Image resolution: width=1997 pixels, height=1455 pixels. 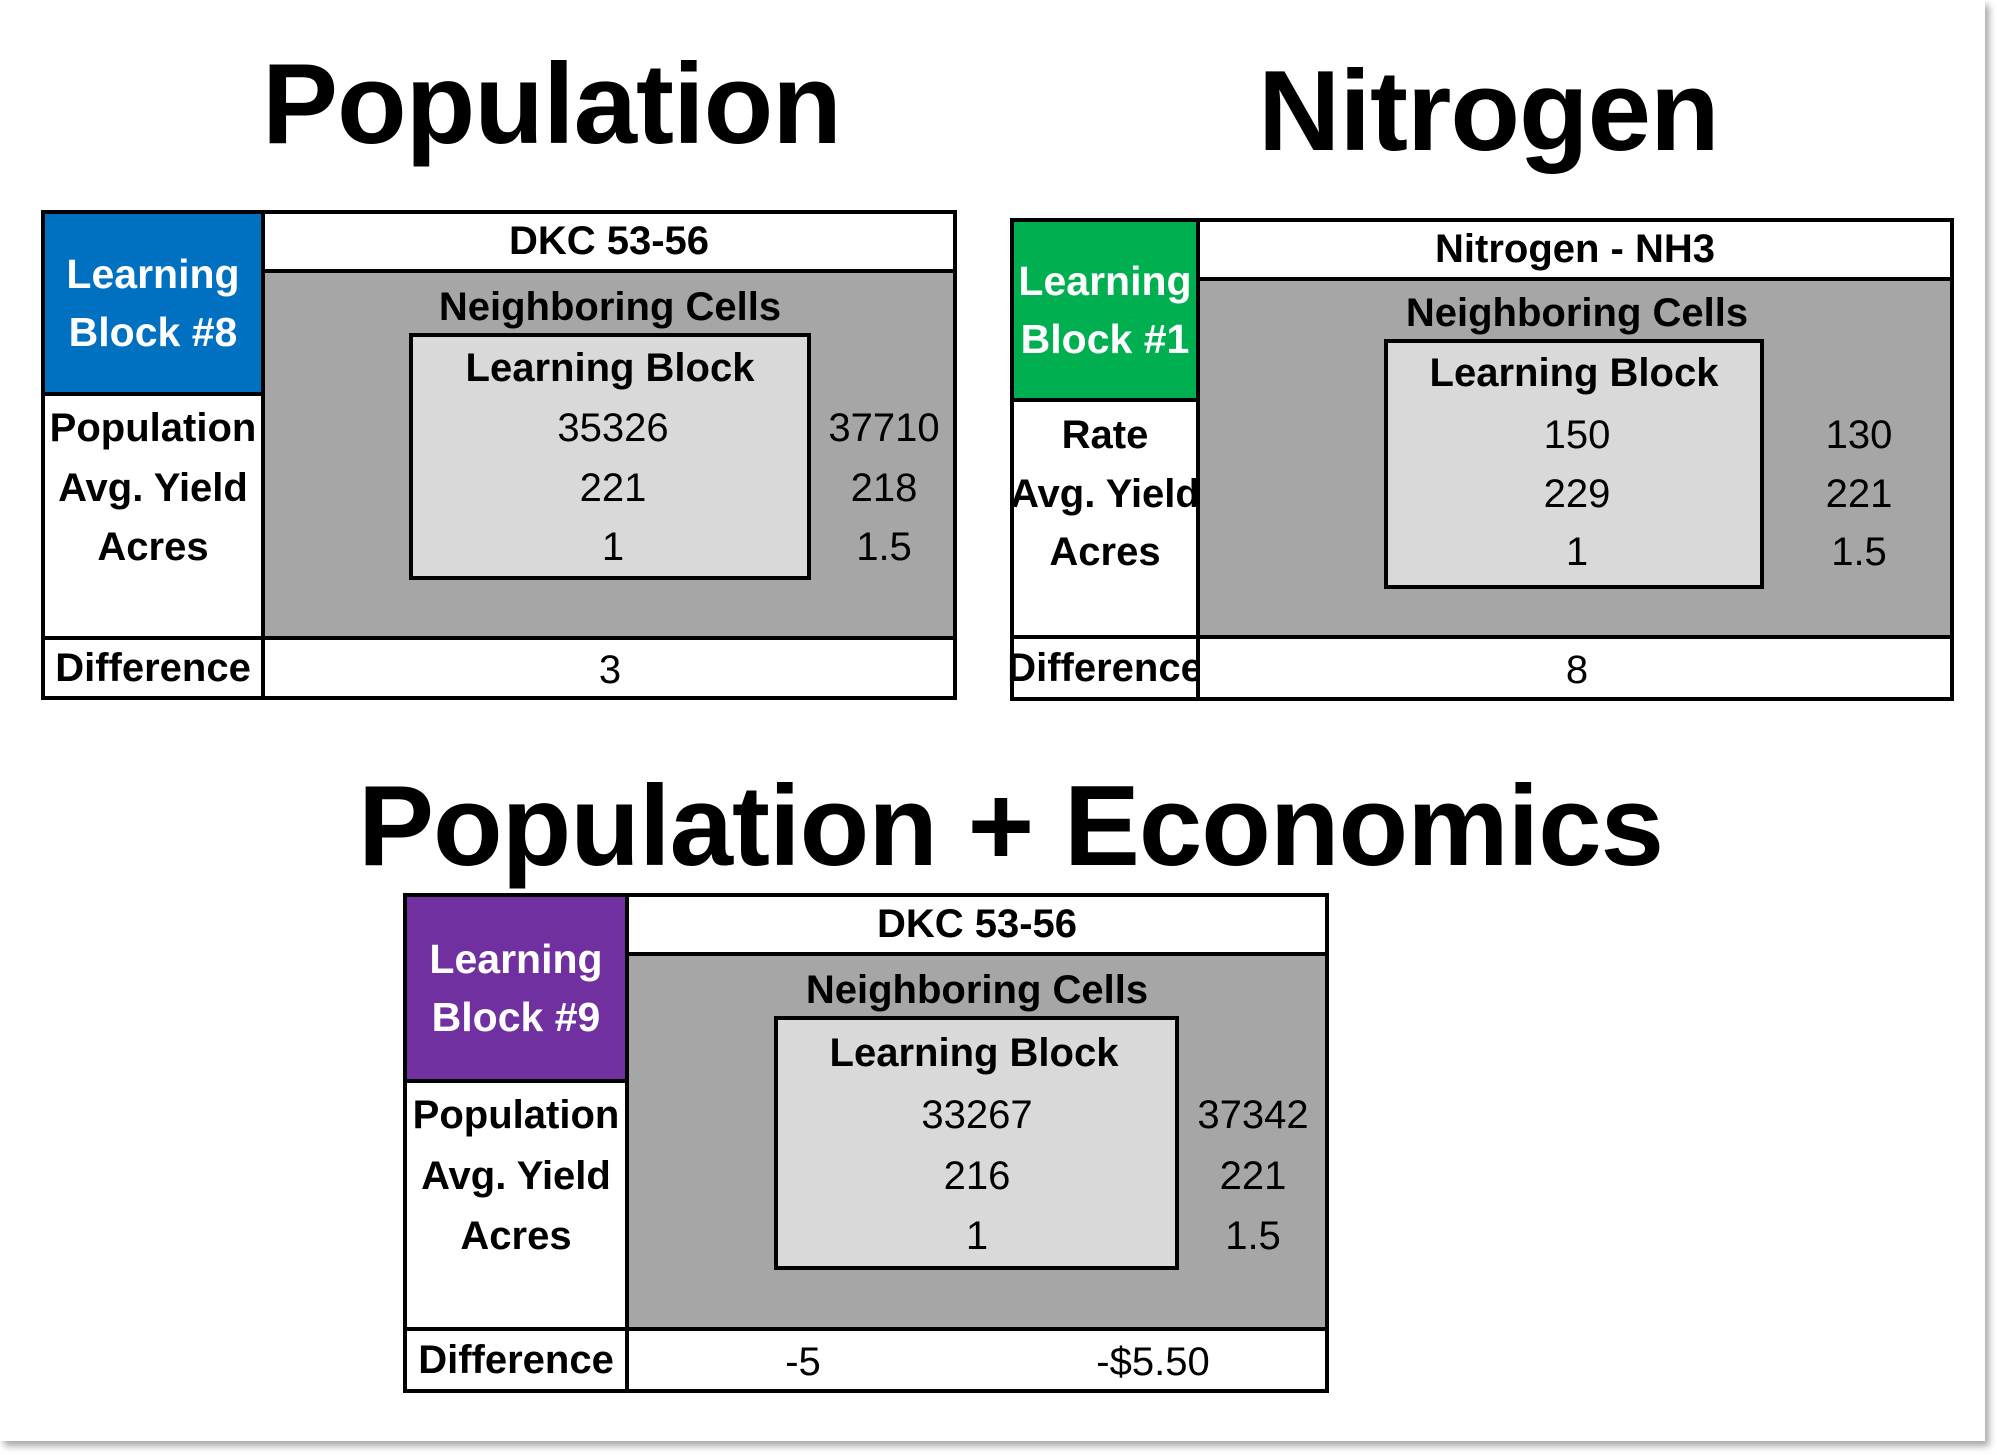 What do you see at coordinates (1105, 518) in the screenshot?
I see `metrics-labels-cell` at bounding box center [1105, 518].